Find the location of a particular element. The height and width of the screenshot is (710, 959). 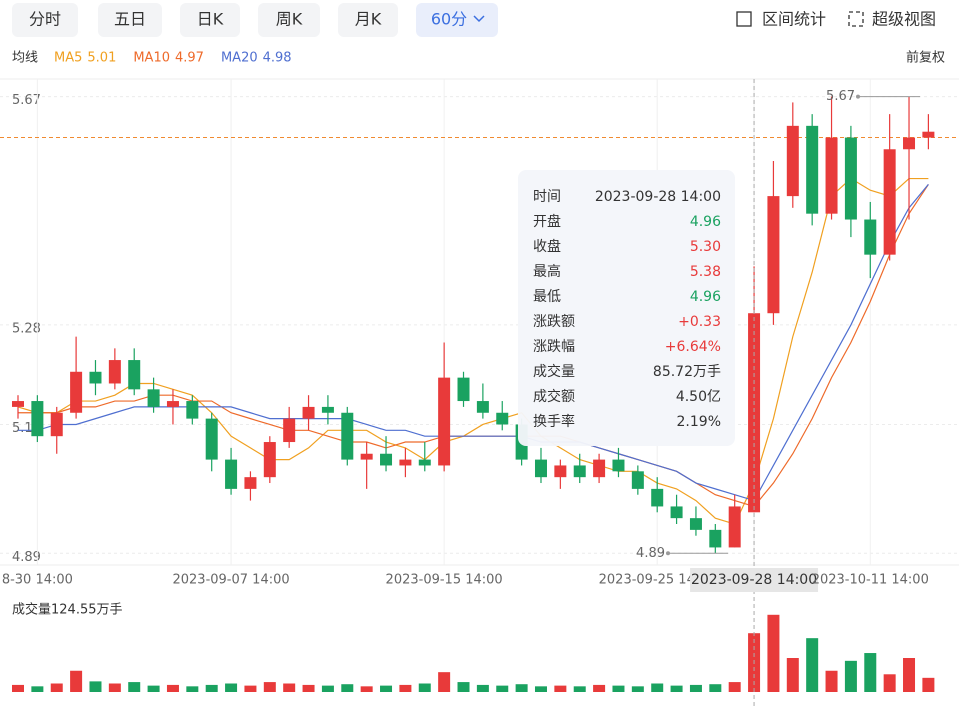

x-tick-label: 2023-09-15 14:00 is located at coordinates (444, 580).